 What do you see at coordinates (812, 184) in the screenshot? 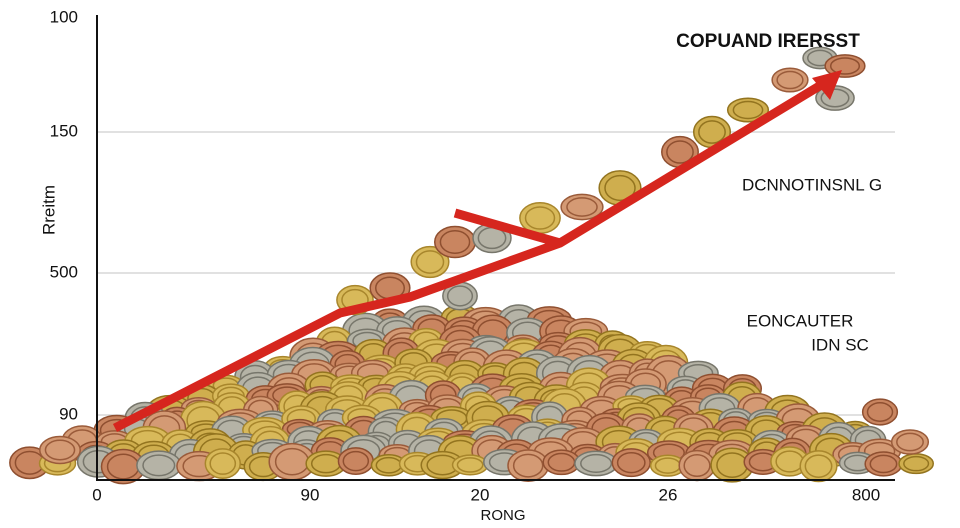
I see `annotation: DCNNOTINSNL G` at bounding box center [812, 184].